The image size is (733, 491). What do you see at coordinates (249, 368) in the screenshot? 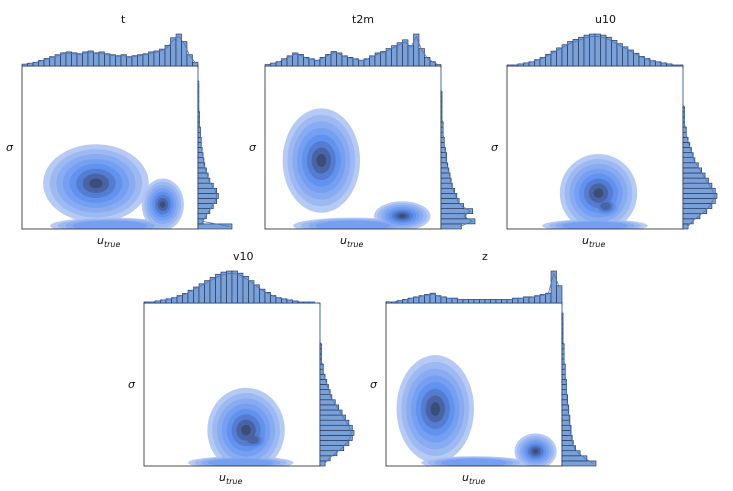
I see `jointplot-v10` at bounding box center [249, 368].